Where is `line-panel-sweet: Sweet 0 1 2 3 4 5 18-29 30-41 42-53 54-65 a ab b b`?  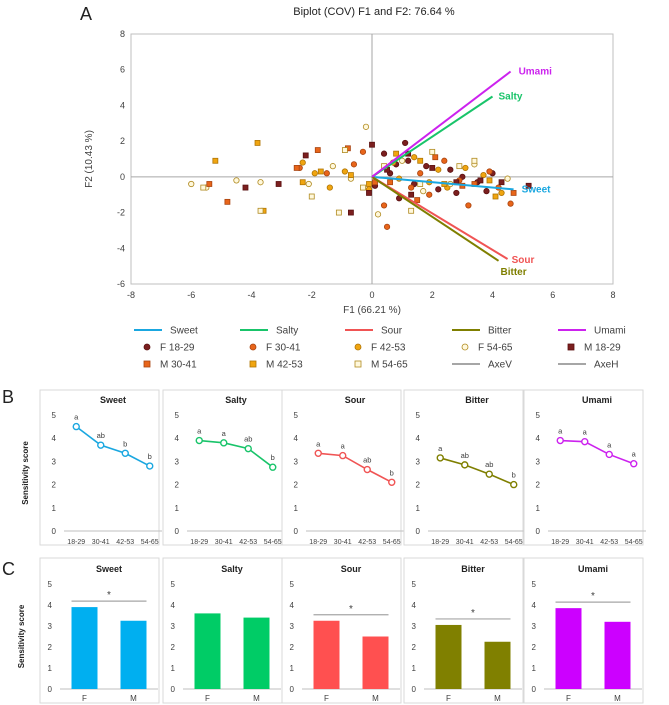 line-panel-sweet: Sweet 0 1 2 3 4 5 18-29 30-41 42-53 54-65 a ab b b is located at coordinates (100, 467).